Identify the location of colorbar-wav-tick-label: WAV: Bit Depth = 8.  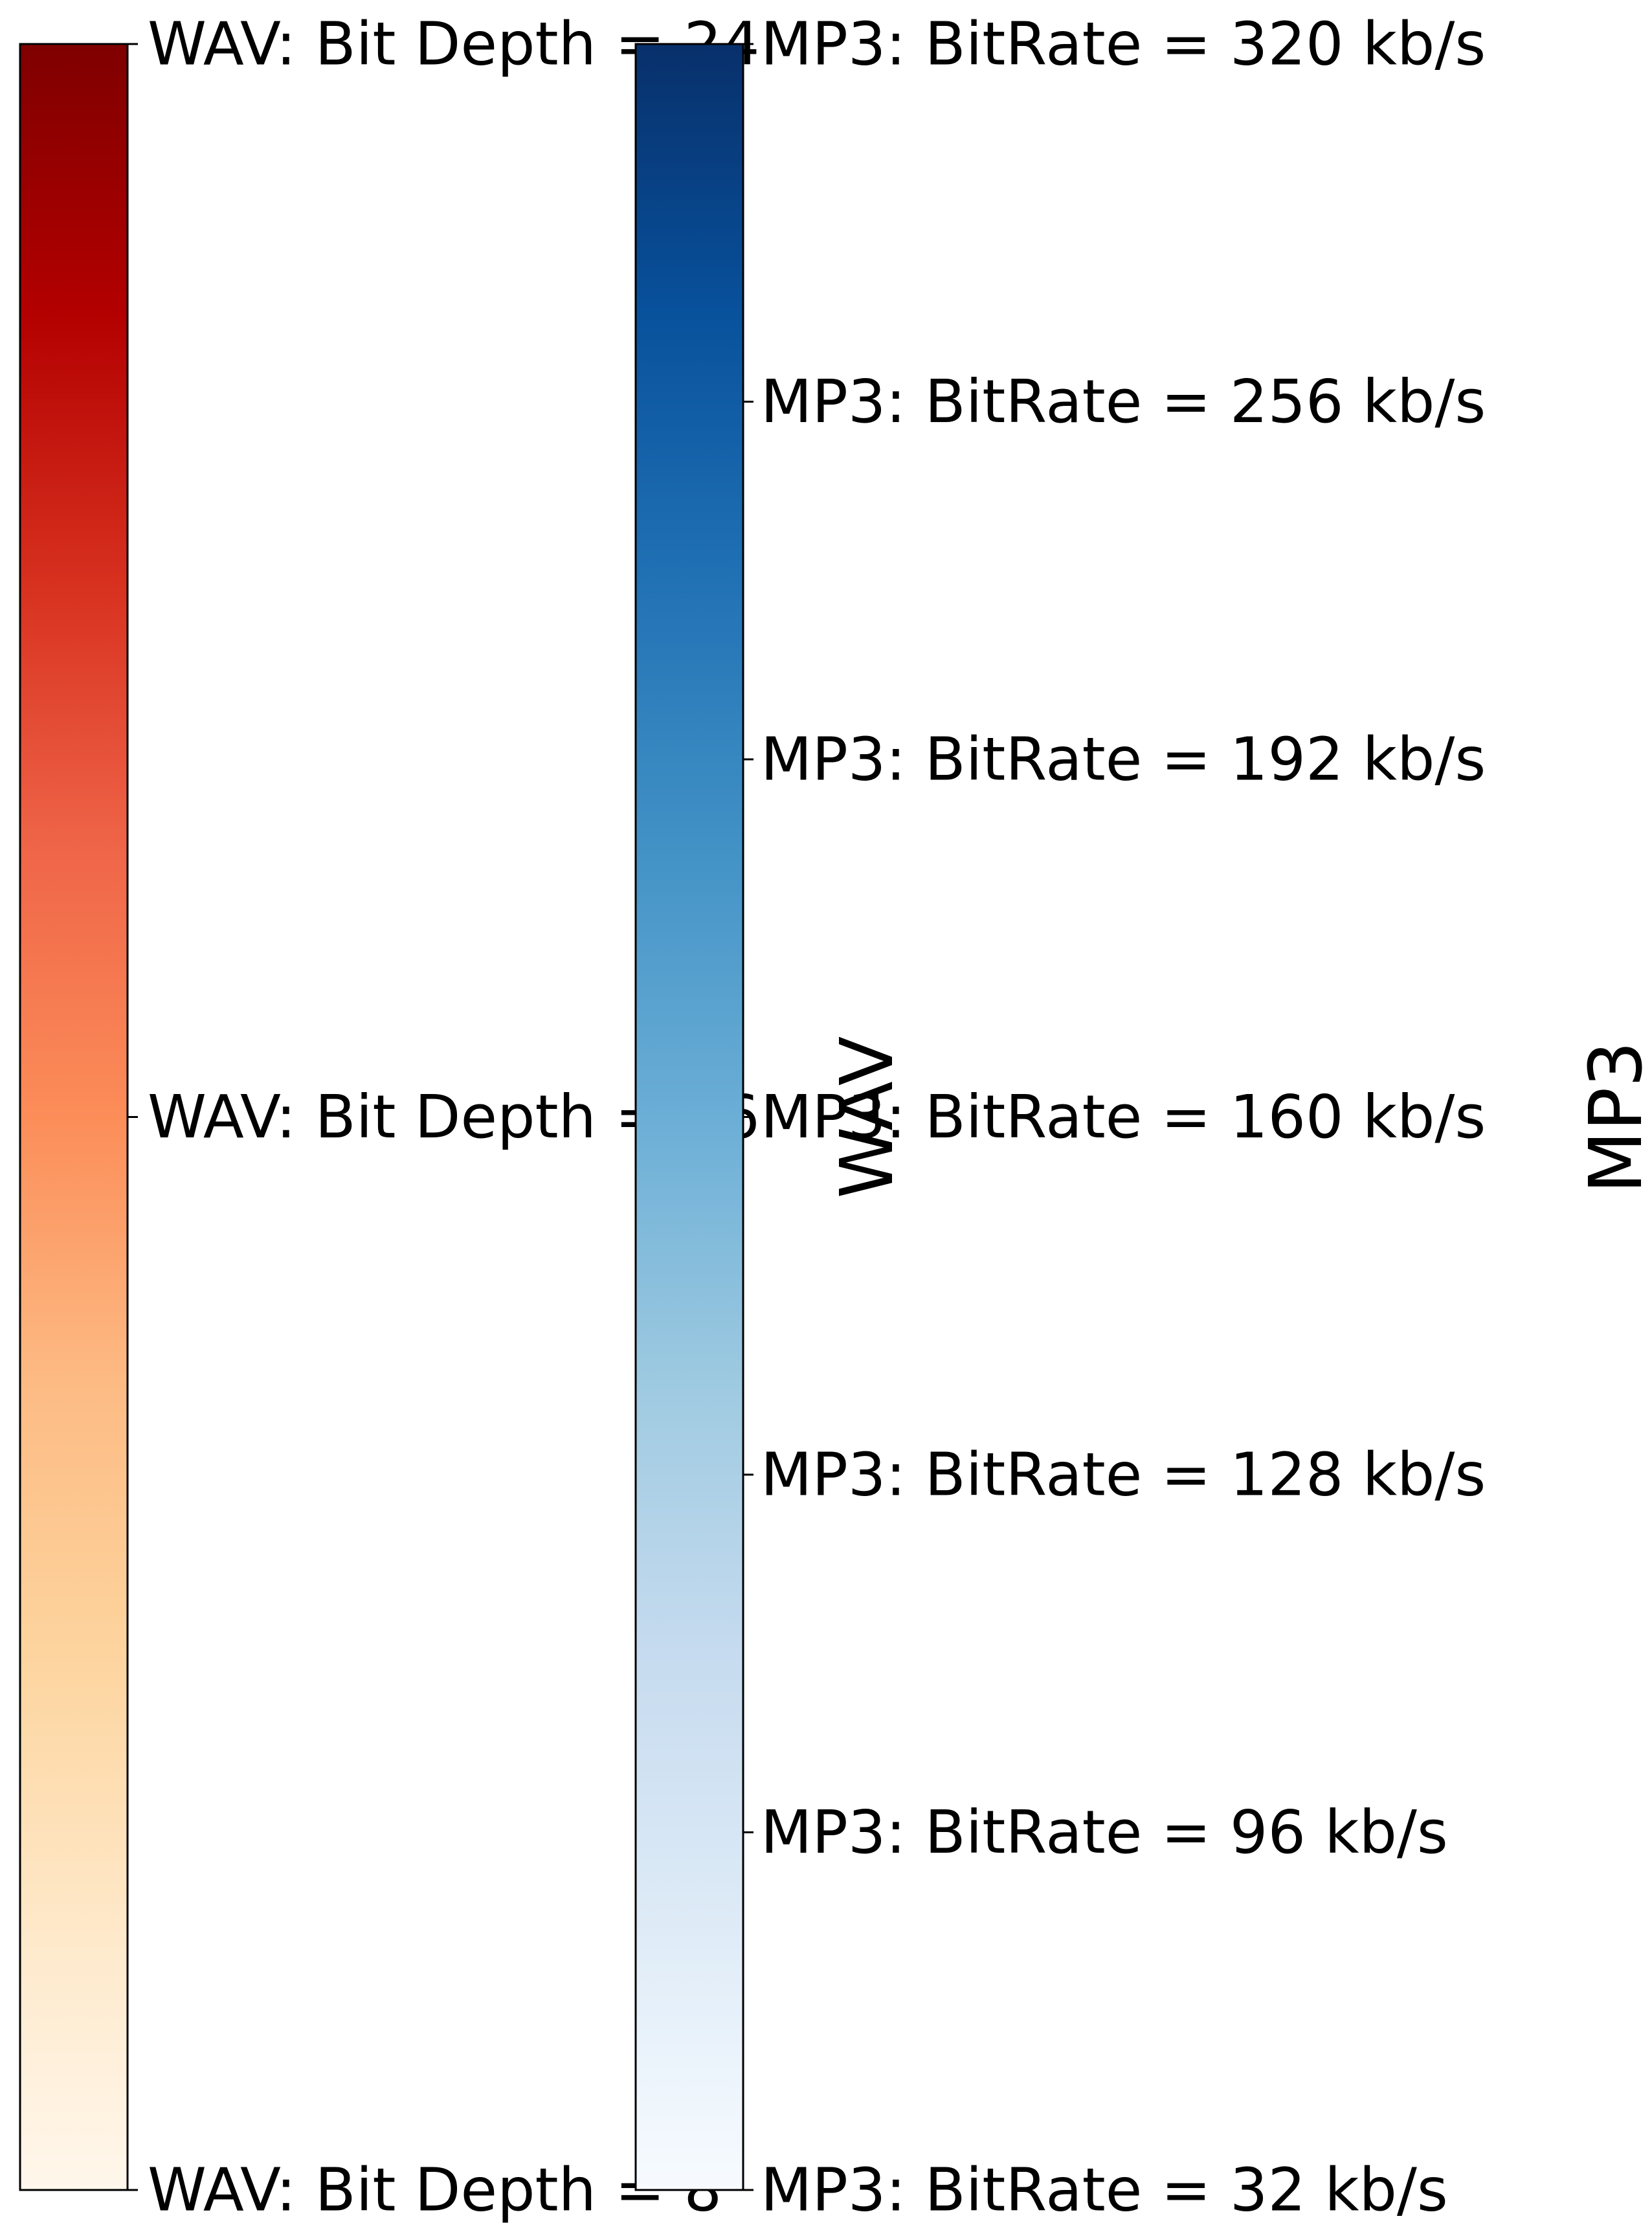
(435, 2190).